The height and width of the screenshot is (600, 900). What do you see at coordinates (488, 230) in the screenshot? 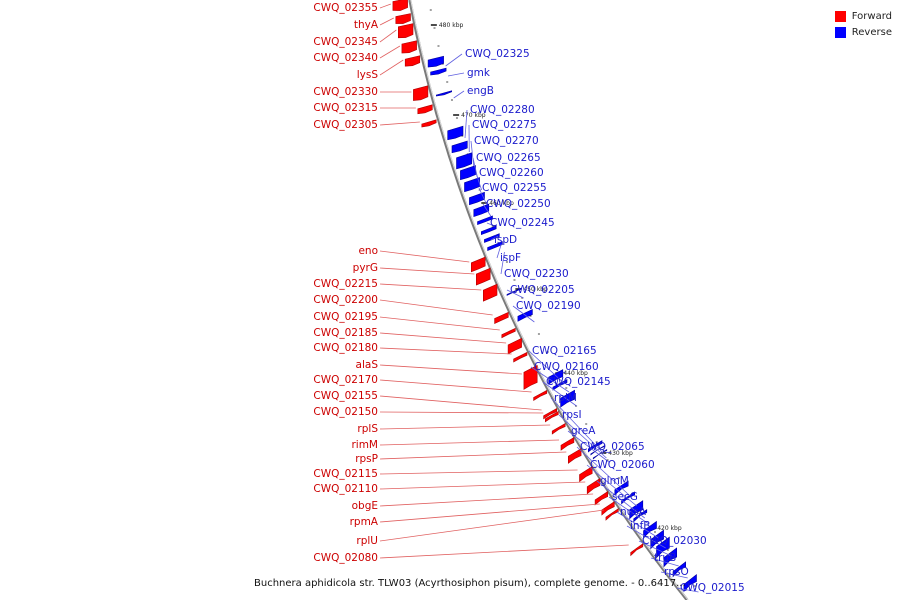
I see `gene-reverse-ispd` at bounding box center [488, 230].